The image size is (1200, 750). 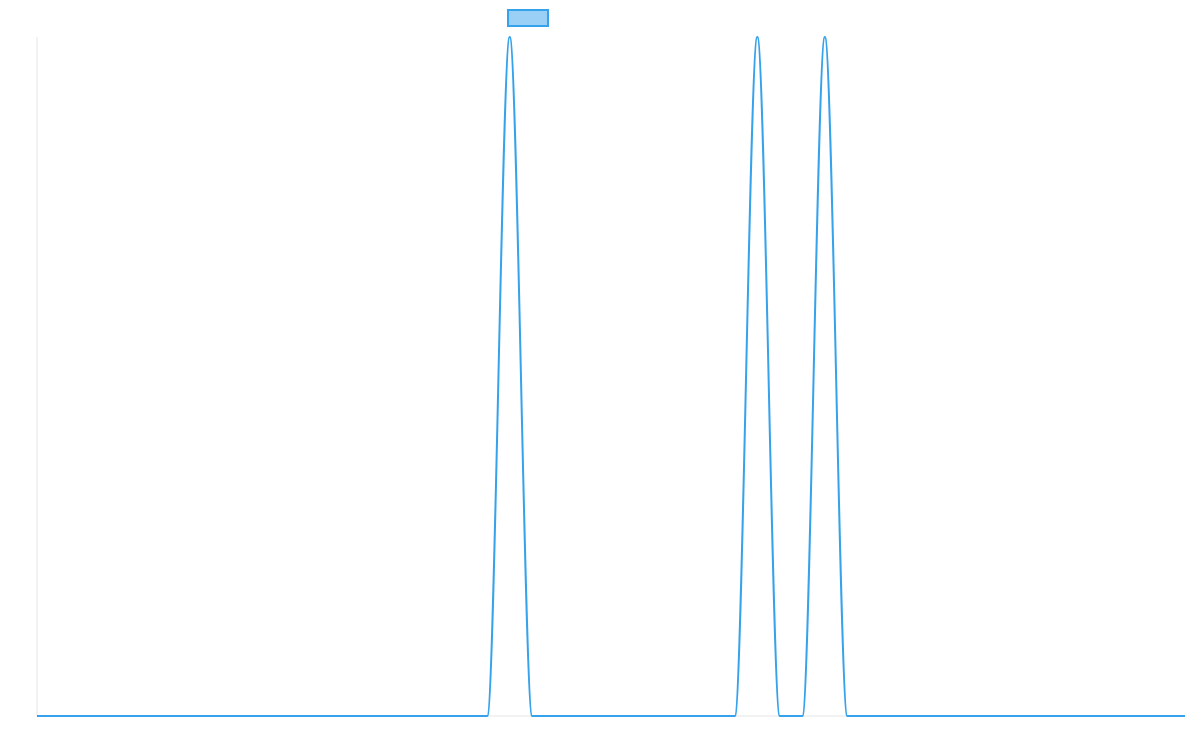 I want to click on legend-swatch, so click(x=528, y=18).